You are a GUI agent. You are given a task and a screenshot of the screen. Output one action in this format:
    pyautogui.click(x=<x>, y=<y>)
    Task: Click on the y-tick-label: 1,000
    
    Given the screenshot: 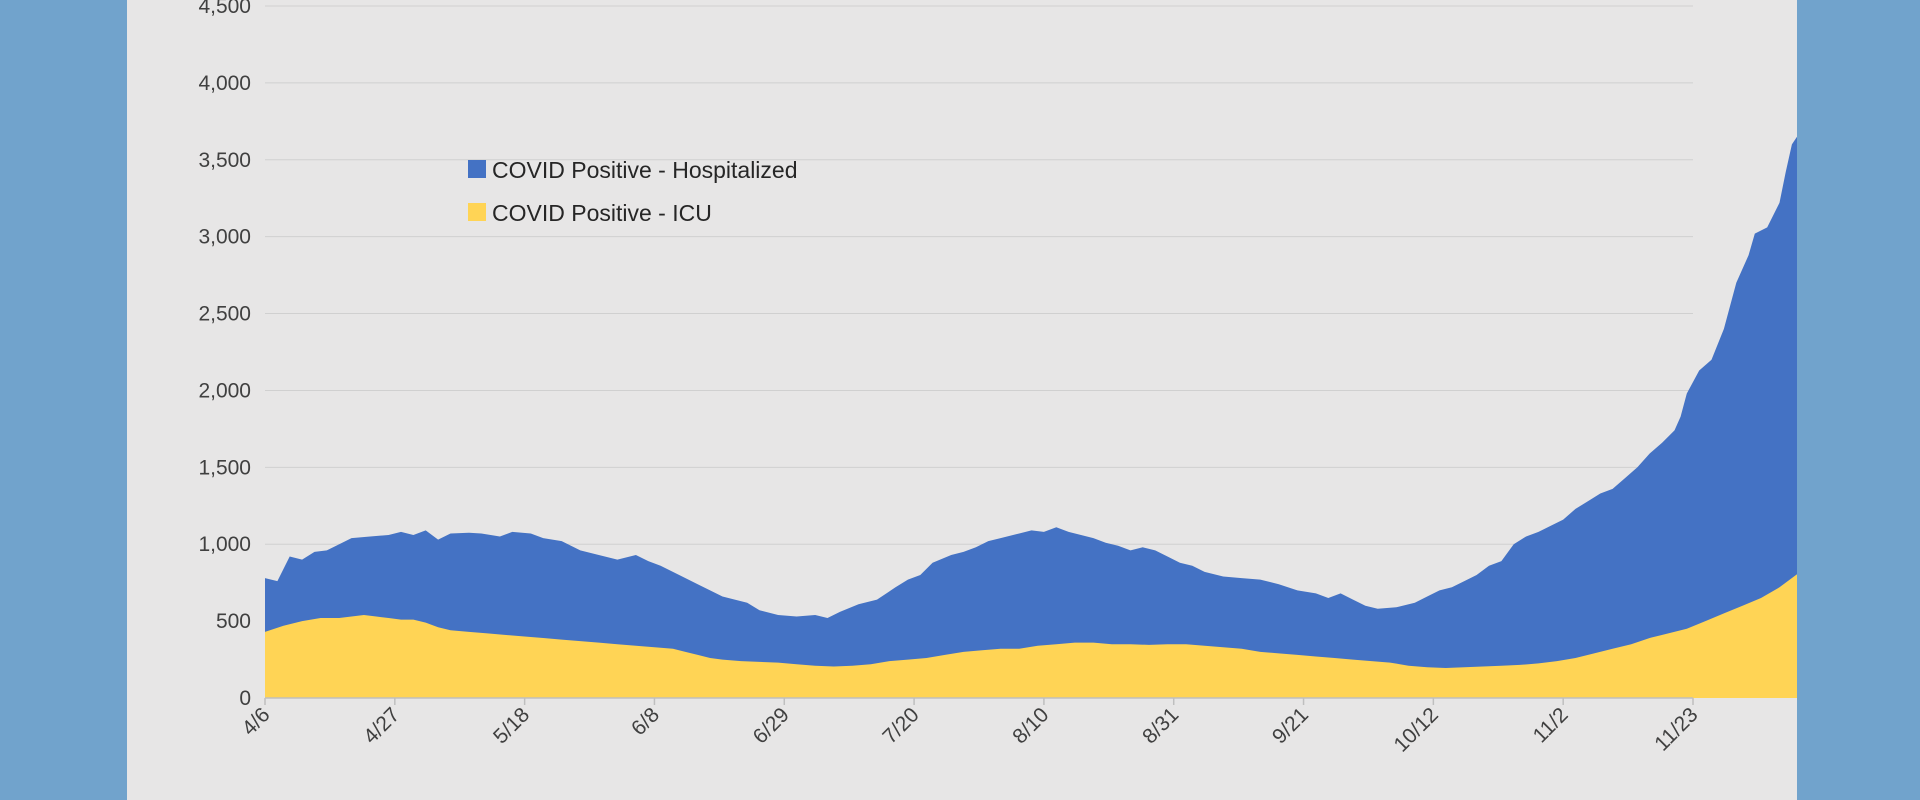 What is the action you would take?
    pyautogui.click(x=224, y=544)
    